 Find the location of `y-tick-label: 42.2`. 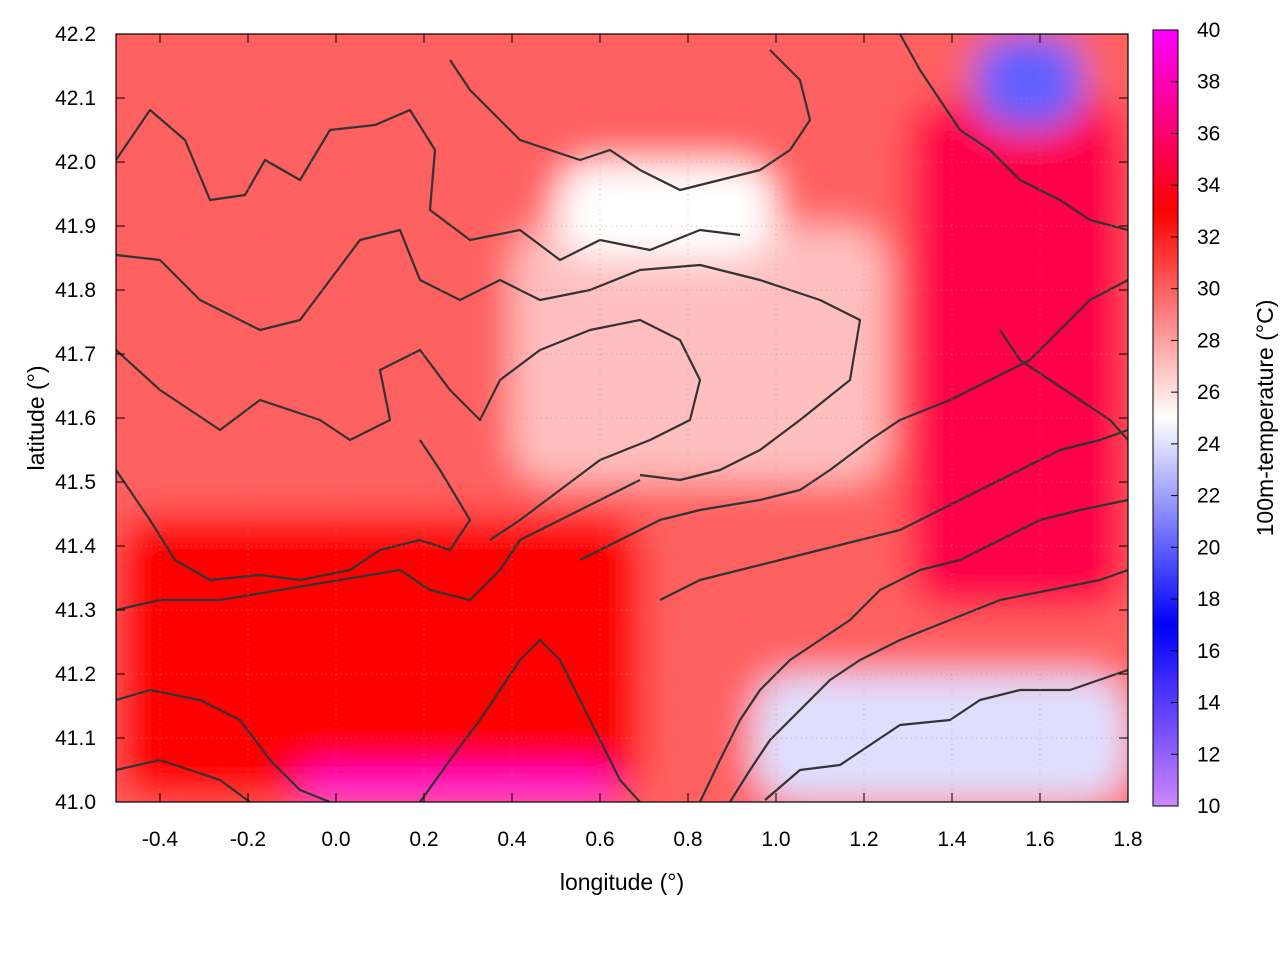

y-tick-label: 42.2 is located at coordinates (75, 34).